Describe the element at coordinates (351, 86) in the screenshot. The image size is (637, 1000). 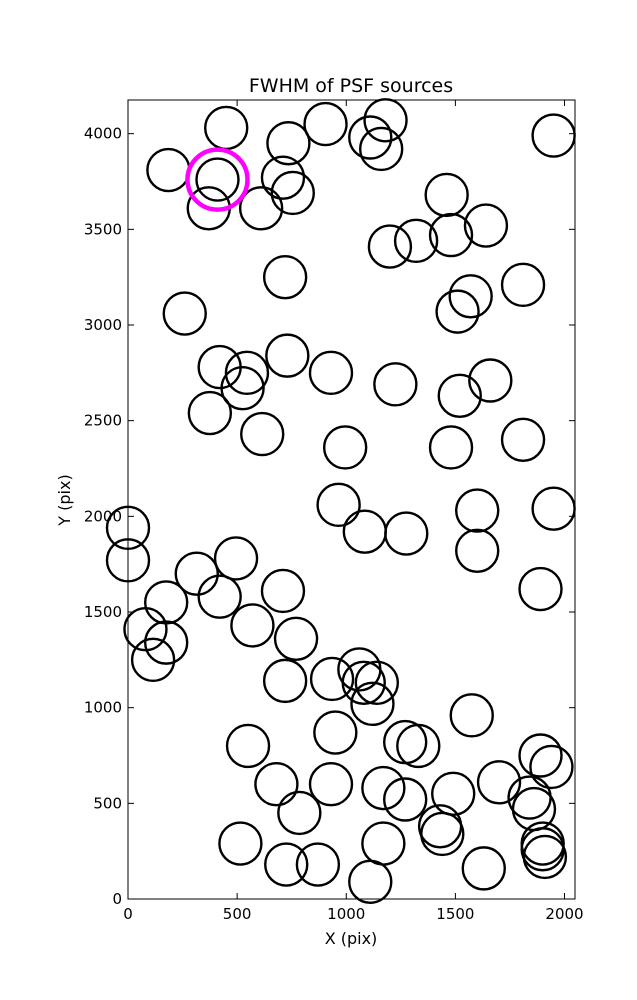
I see `chart-title: FWHM of PSF sources` at that location.